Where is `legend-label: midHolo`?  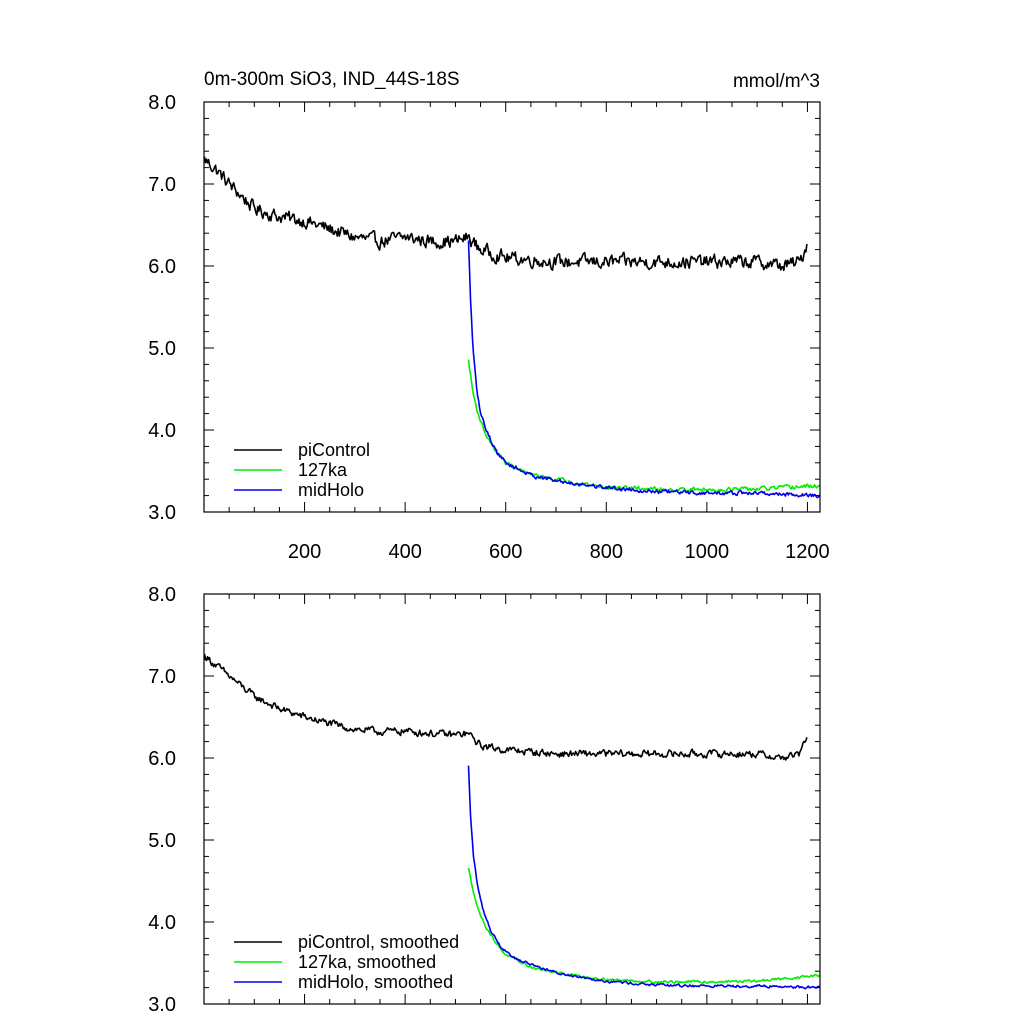 legend-label: midHolo is located at coordinates (331, 490).